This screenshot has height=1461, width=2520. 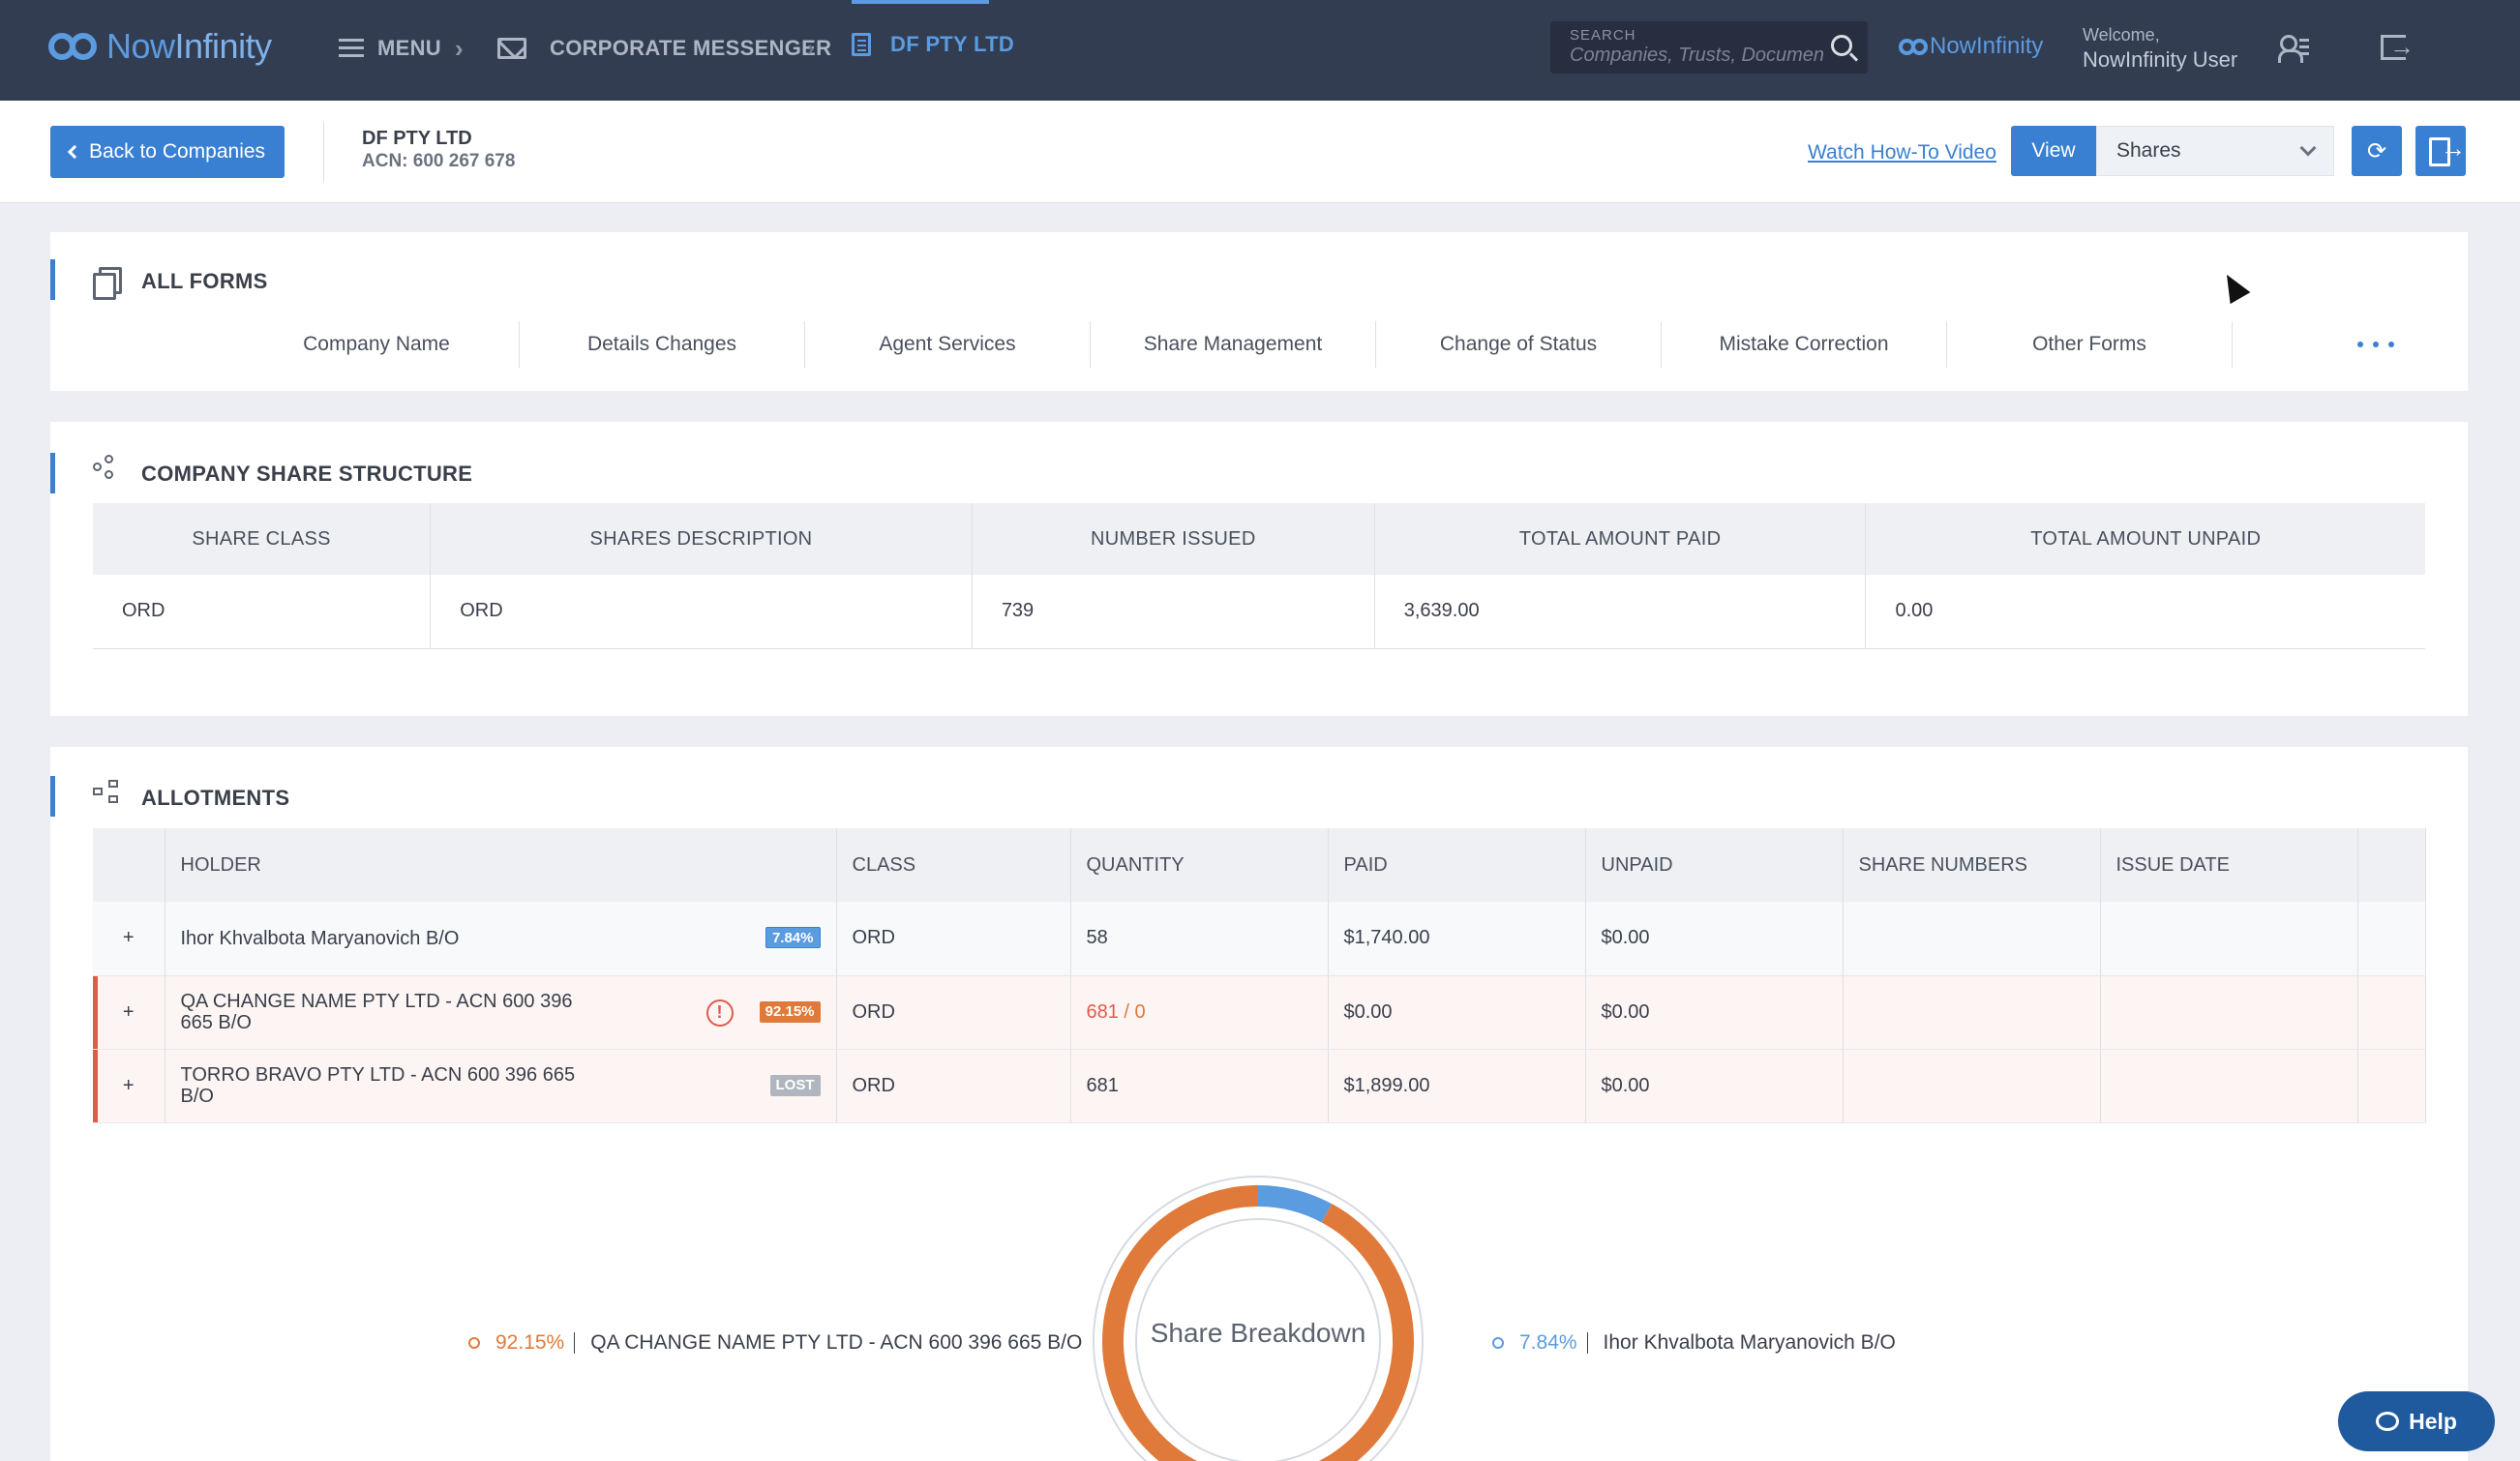 I want to click on holder-name: Ihor Khvalbota Maryanovich B/O, so click(x=320, y=938).